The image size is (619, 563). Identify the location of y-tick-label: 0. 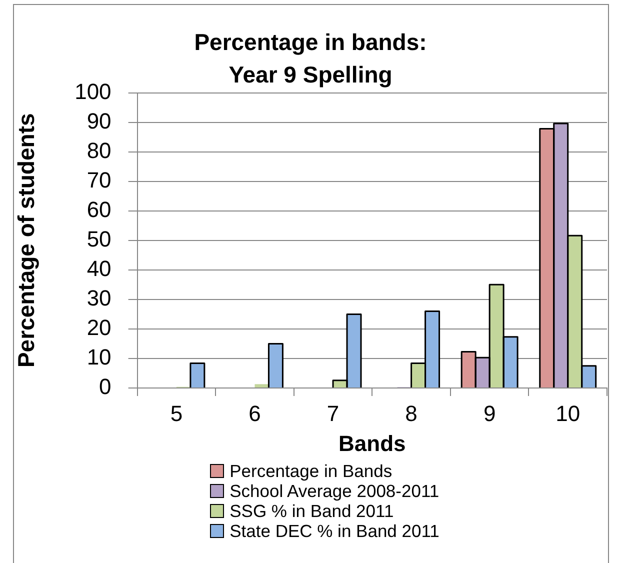
(105, 387).